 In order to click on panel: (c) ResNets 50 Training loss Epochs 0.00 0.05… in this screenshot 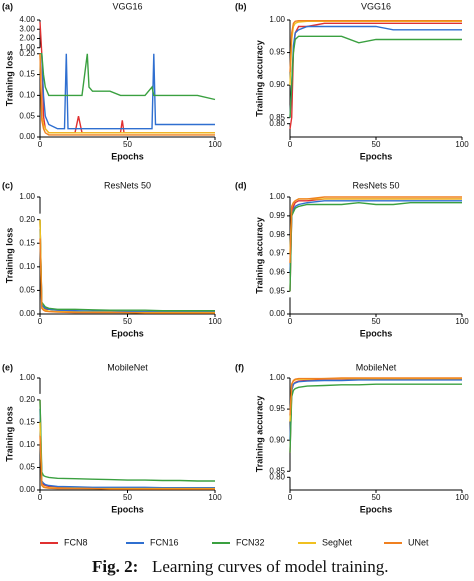, I will do `click(112, 259)`.